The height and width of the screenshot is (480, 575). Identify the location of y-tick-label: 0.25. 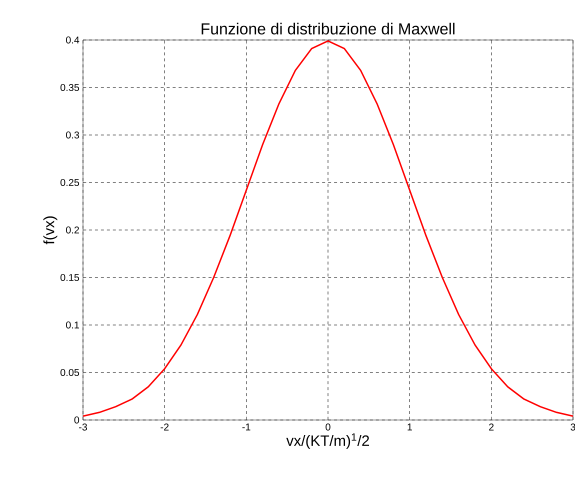
(70, 182).